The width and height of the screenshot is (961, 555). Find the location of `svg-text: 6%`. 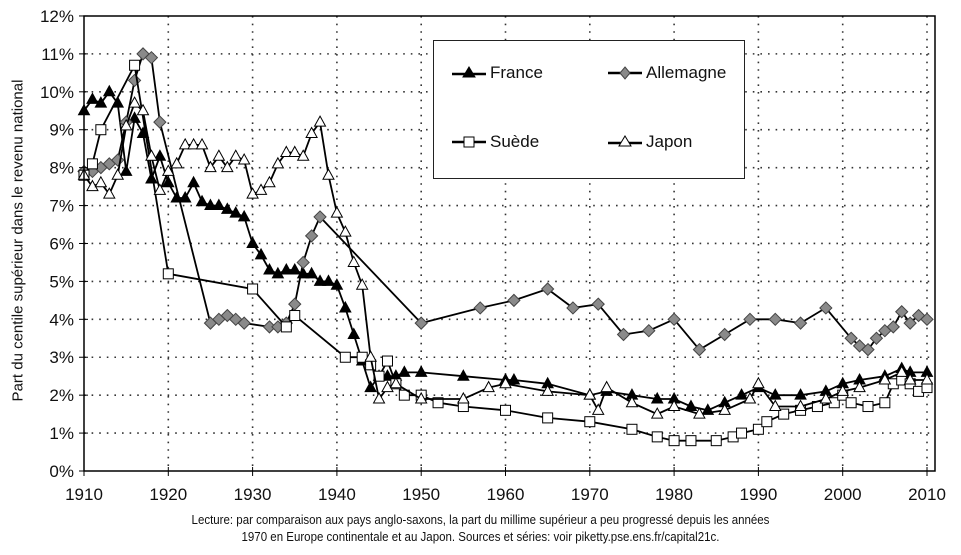

svg-text: 6% is located at coordinates (61, 243).